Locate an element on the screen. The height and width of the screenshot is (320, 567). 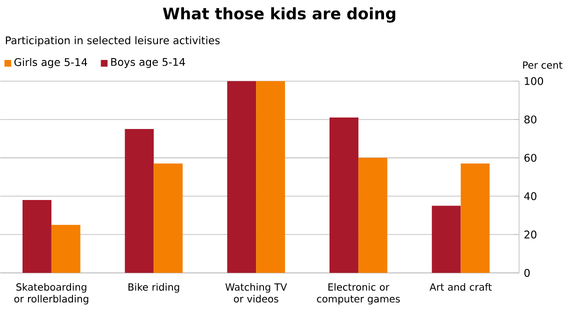
x-tick-label: Art and craft is located at coordinates (461, 287).